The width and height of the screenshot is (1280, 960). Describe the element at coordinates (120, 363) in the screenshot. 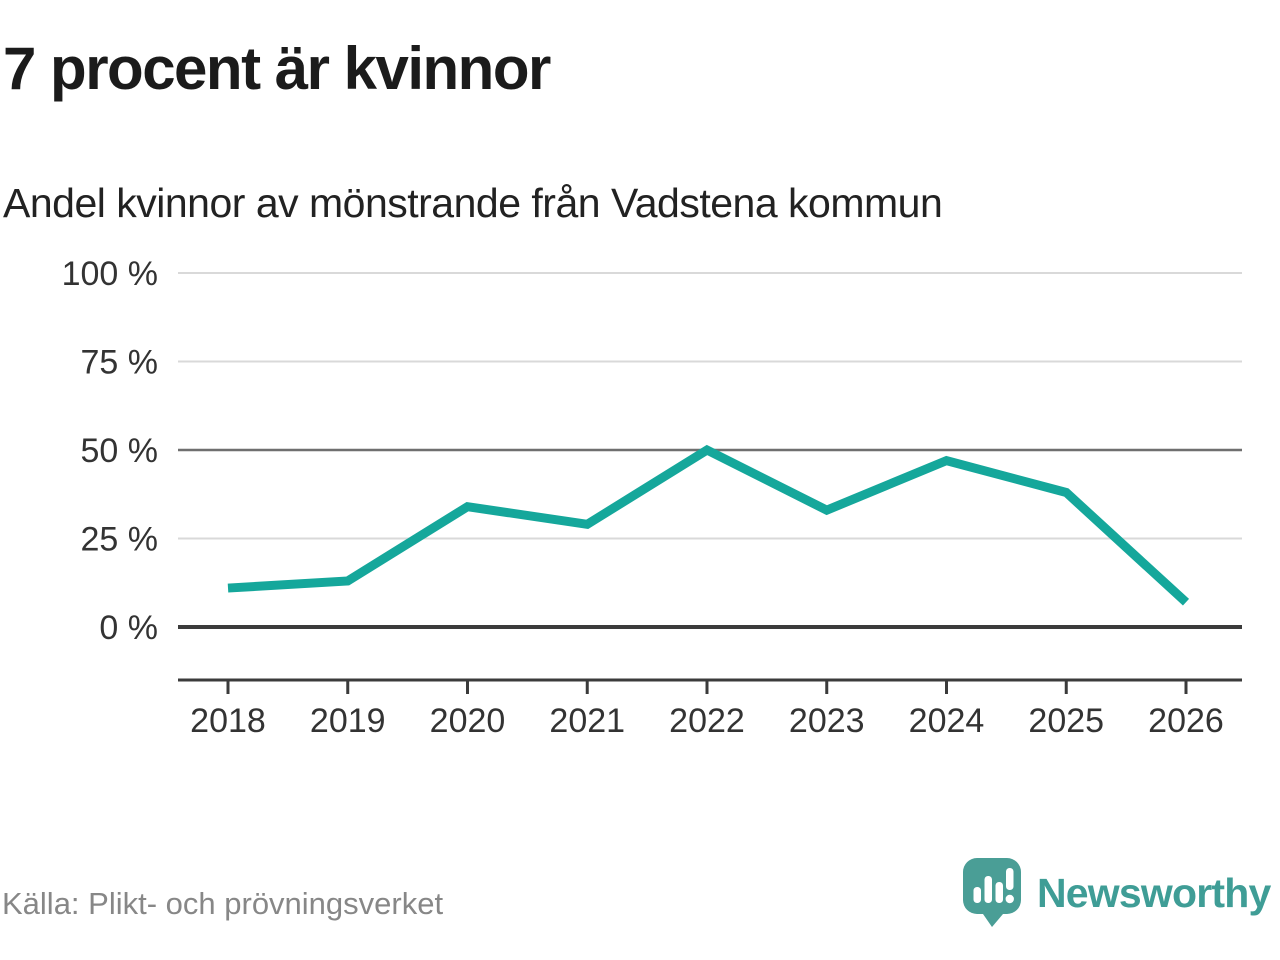

I see `y-tick-label-75: 75 %` at that location.